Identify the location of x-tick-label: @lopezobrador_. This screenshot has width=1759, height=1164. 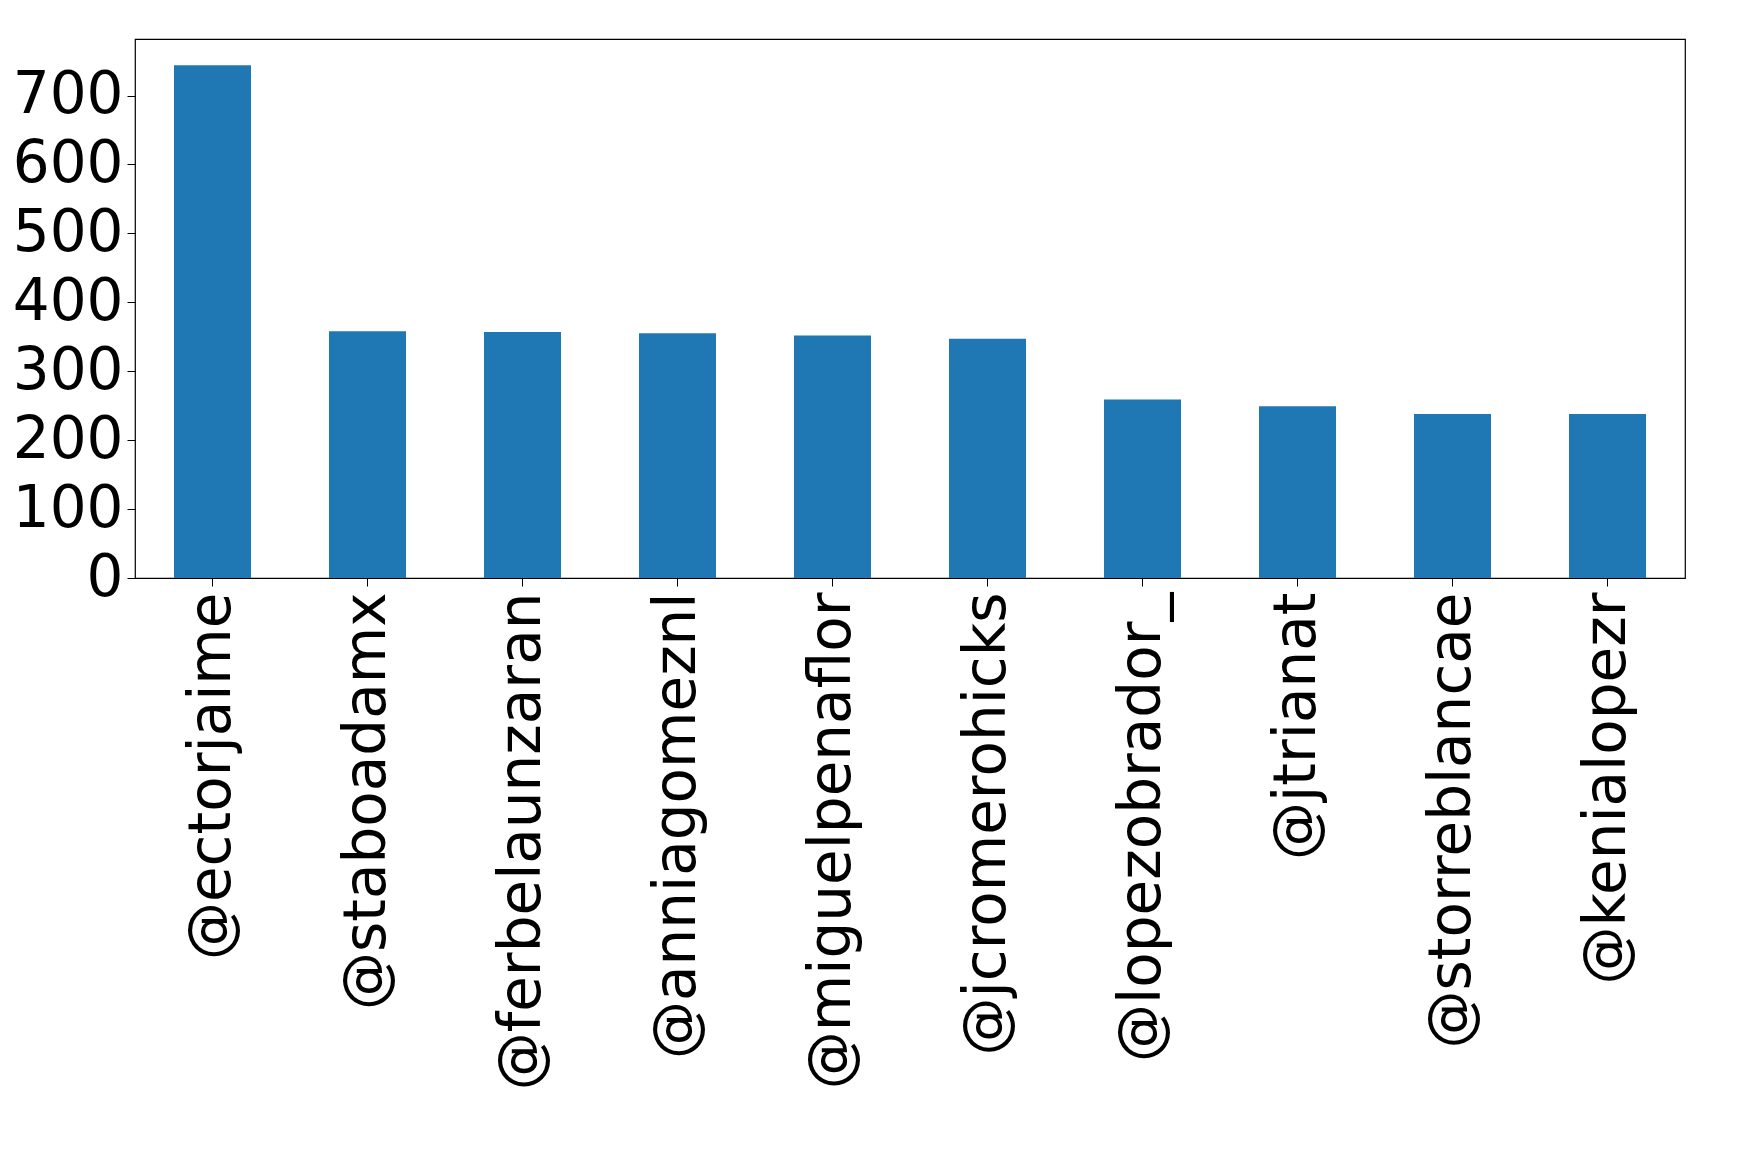
(1139, 826).